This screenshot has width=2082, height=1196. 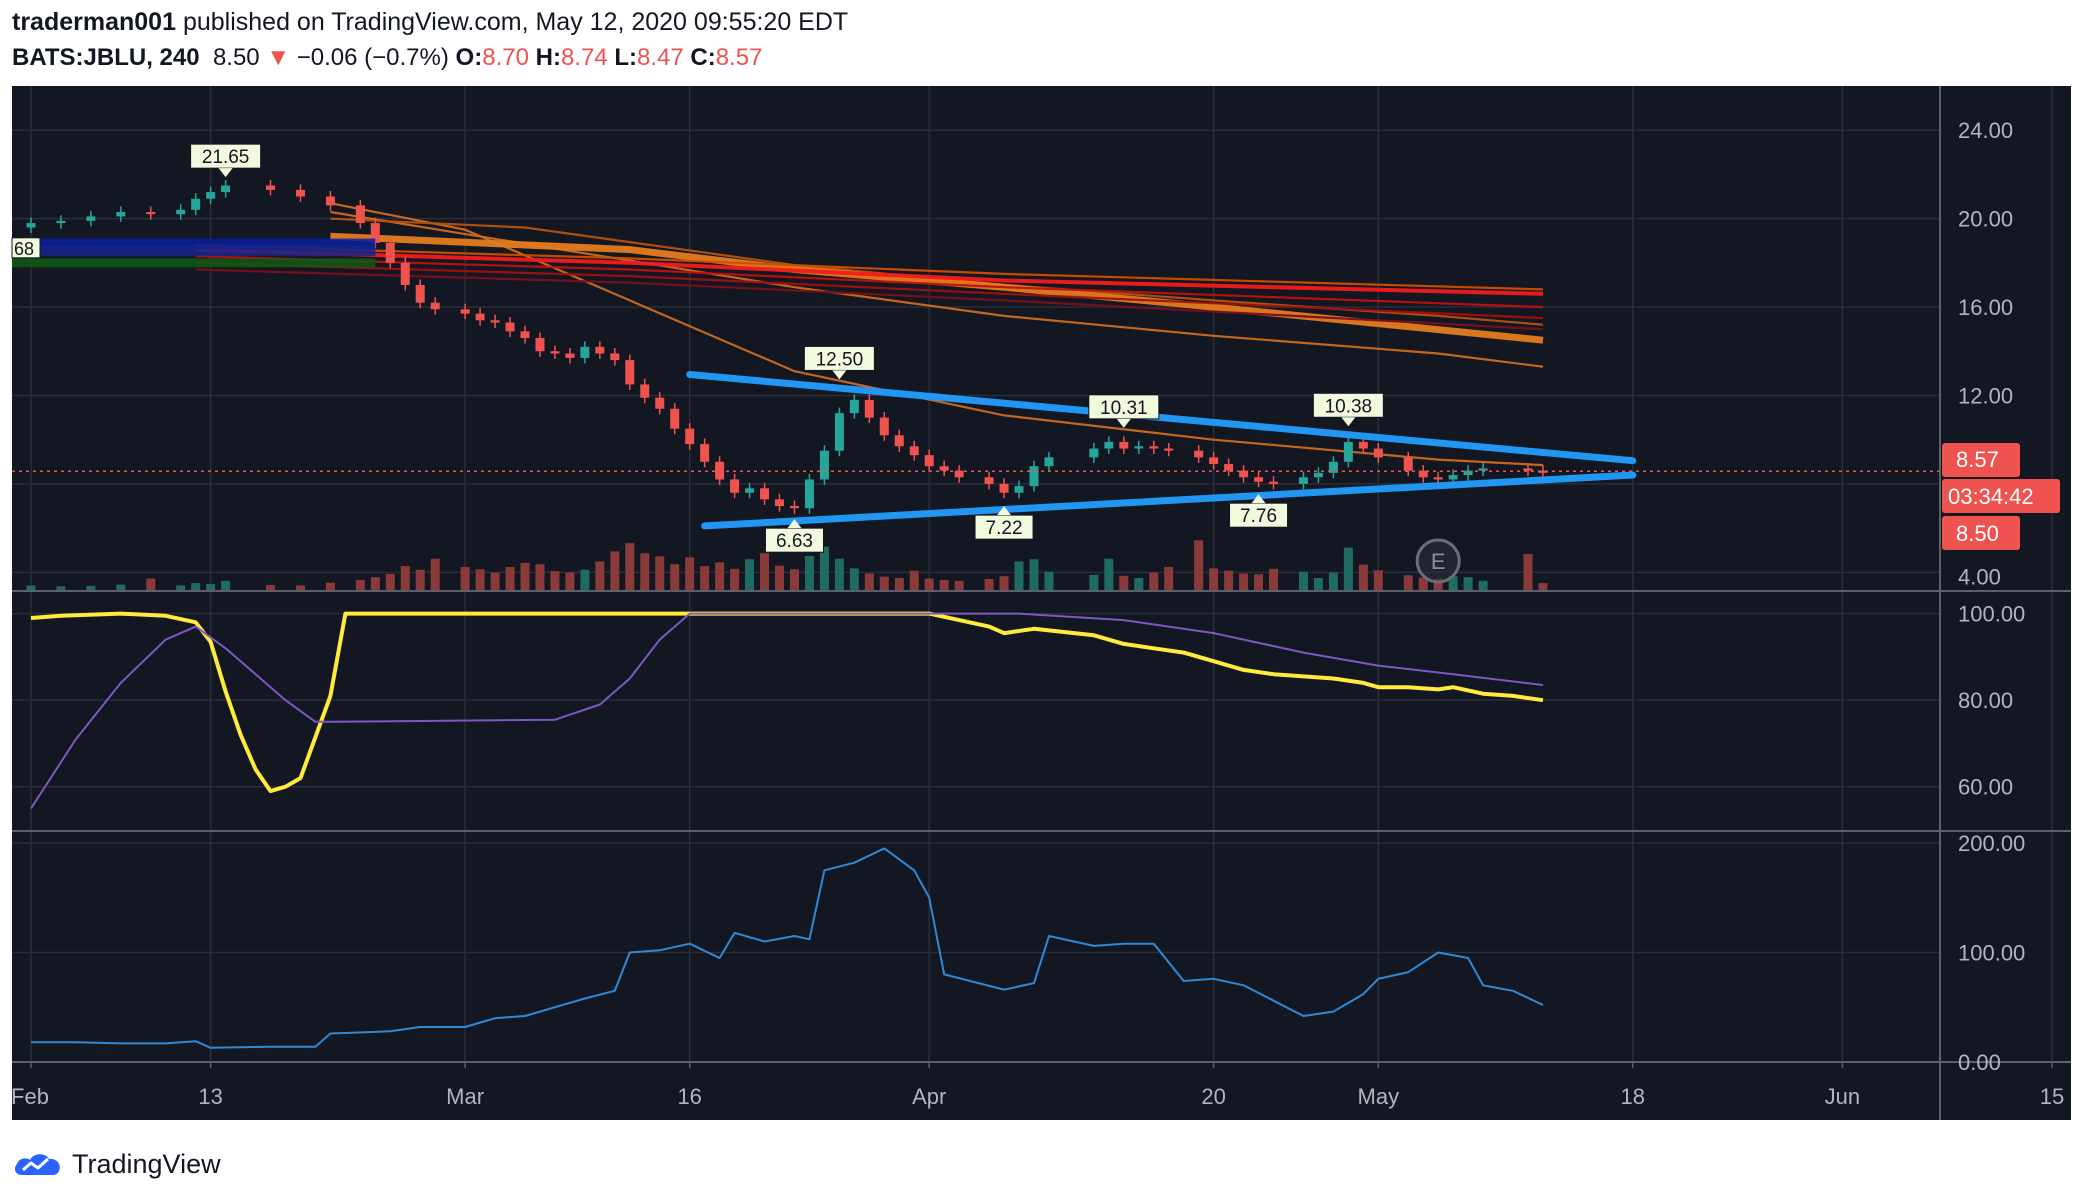 I want to click on time-label: 15, so click(x=2052, y=1096).